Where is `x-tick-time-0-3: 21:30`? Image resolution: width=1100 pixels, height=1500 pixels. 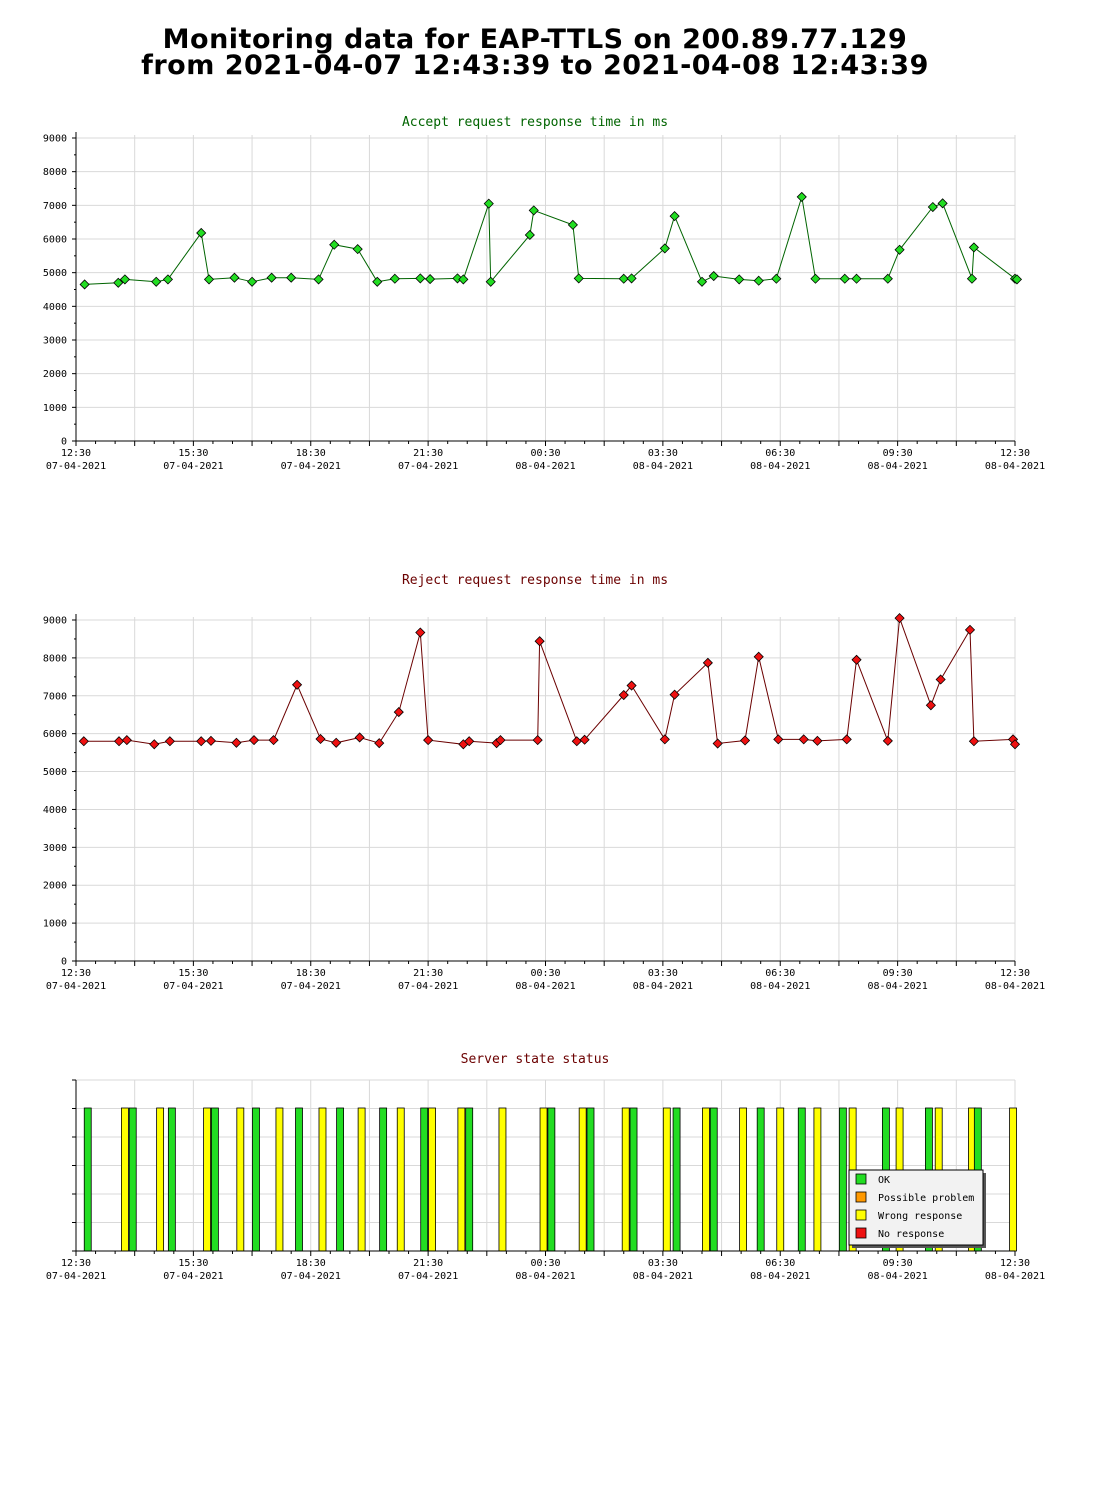 x-tick-time-0-3: 21:30 is located at coordinates (428, 453).